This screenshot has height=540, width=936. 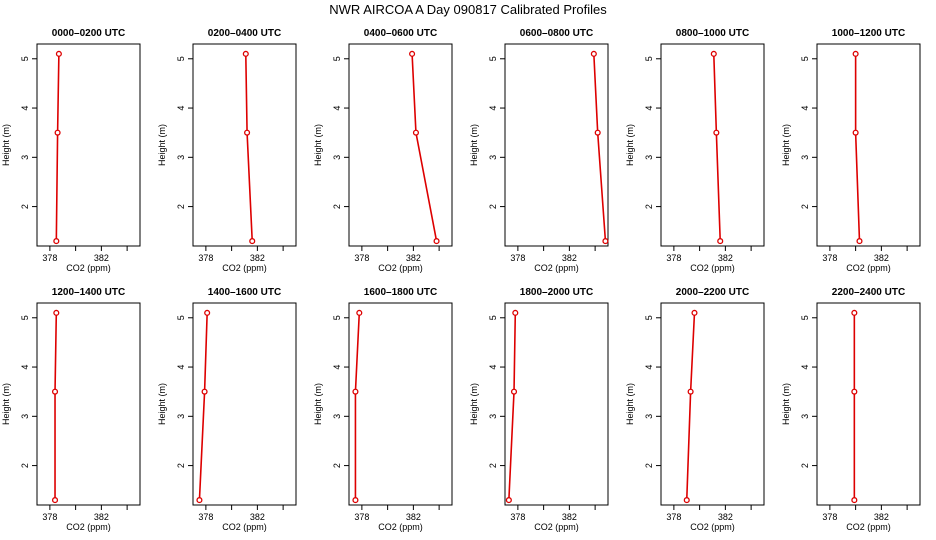 What do you see at coordinates (88, 33) in the screenshot?
I see `panel-title: 0000–0200 UTC` at bounding box center [88, 33].